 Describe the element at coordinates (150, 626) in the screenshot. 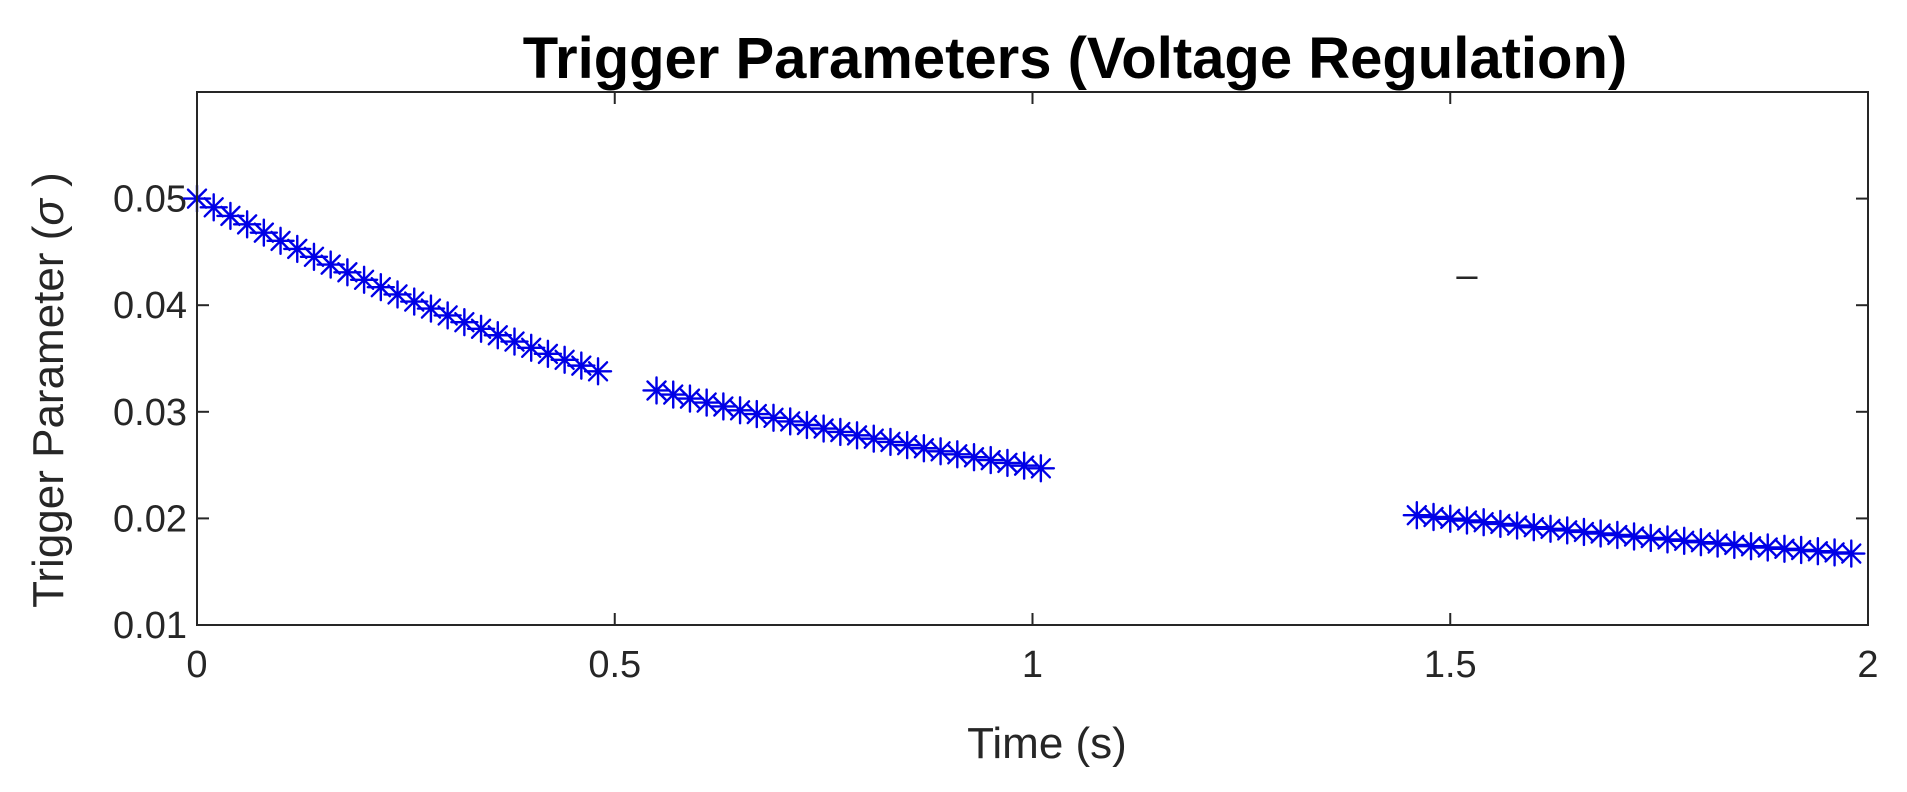

I see `y-tick-label: 0.01` at that location.